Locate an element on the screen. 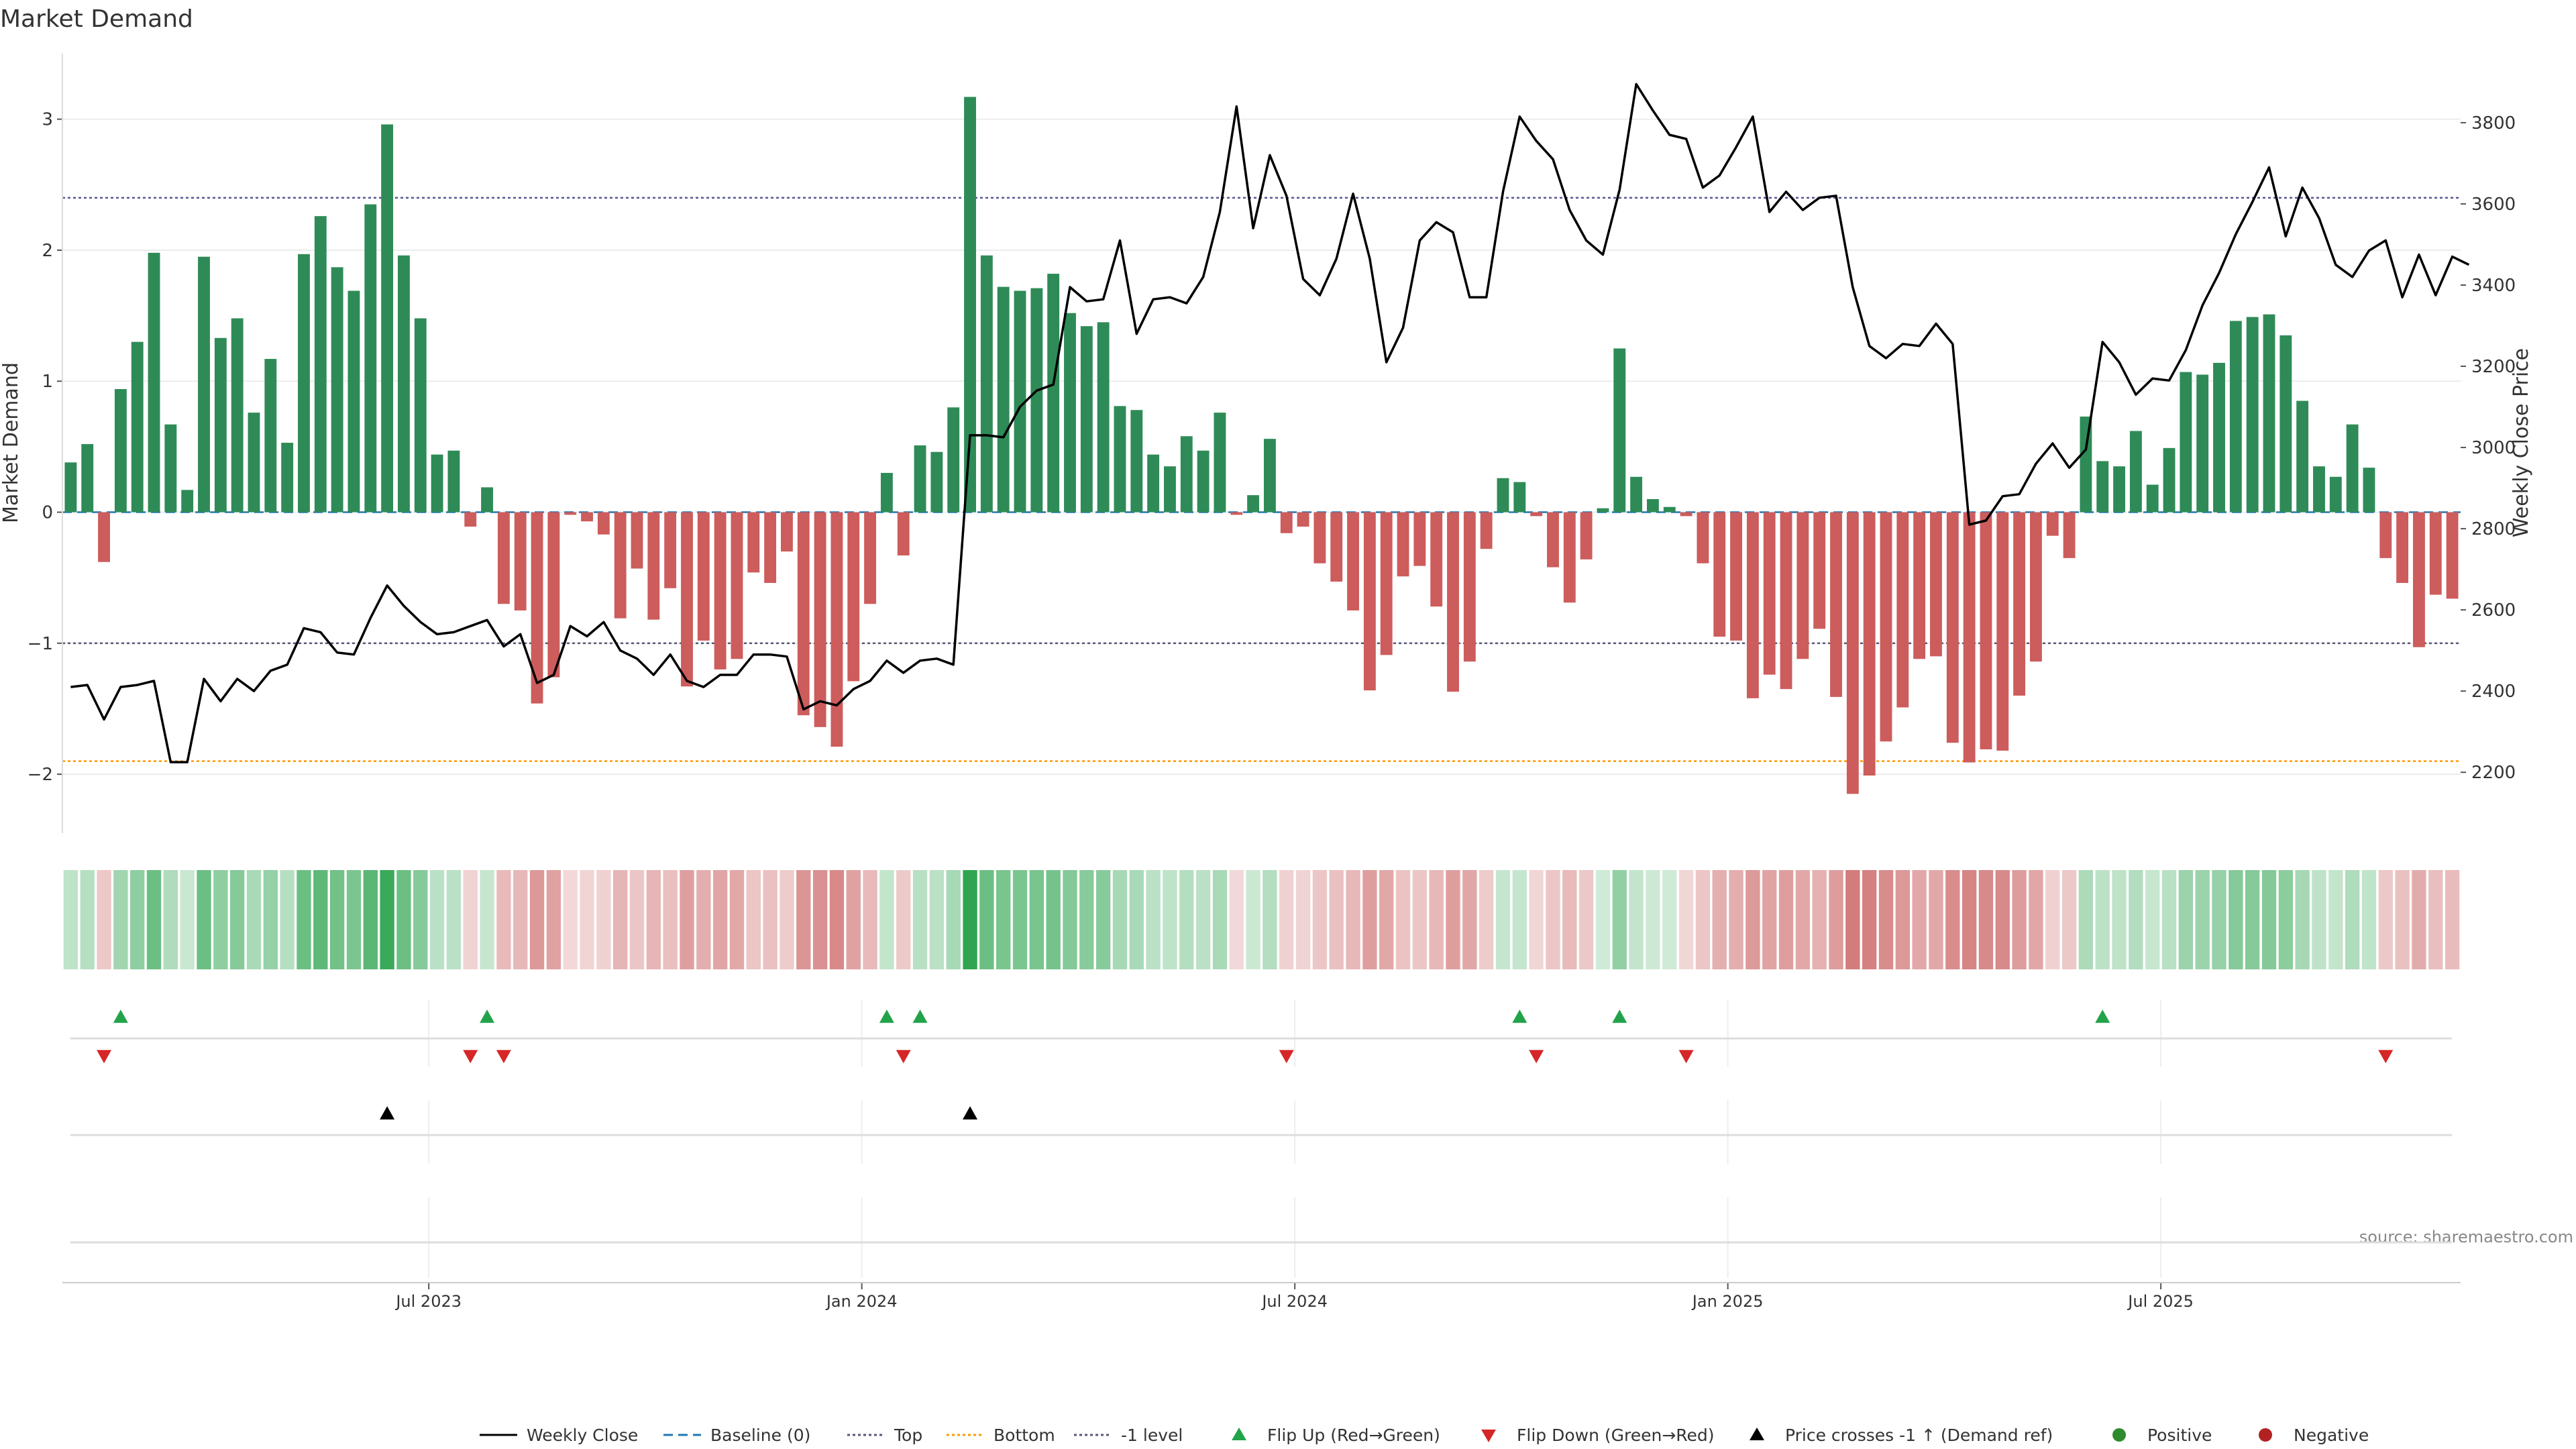 This screenshot has width=2576, height=1449. price-cross-marker is located at coordinates (387, 1113).